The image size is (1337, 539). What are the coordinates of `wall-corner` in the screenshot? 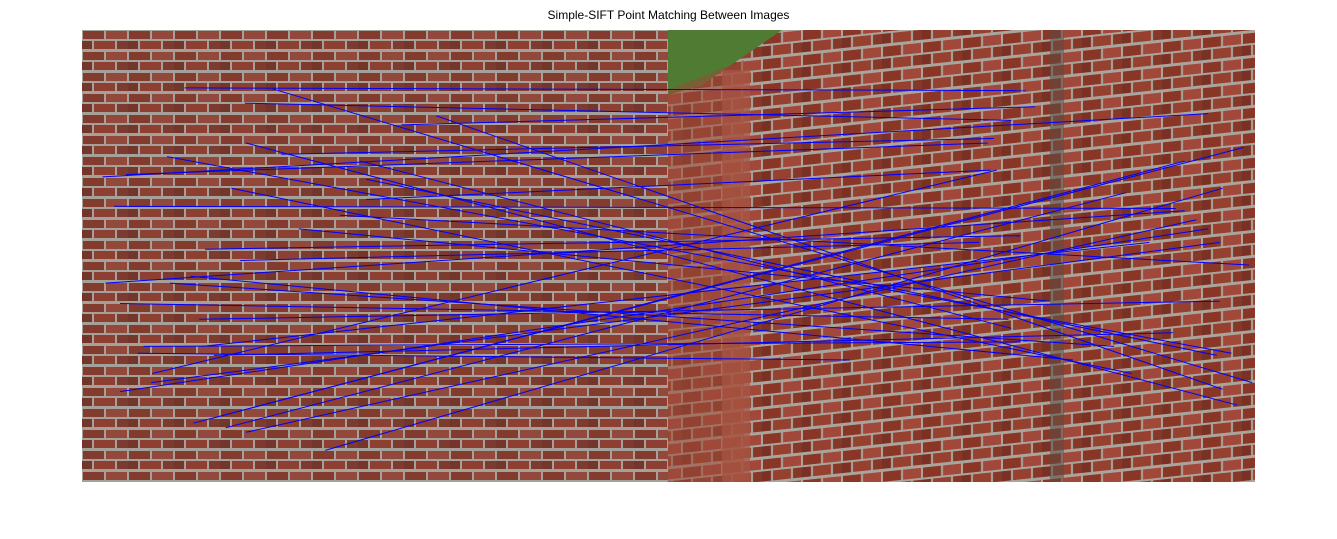 It's located at (1057, 256).